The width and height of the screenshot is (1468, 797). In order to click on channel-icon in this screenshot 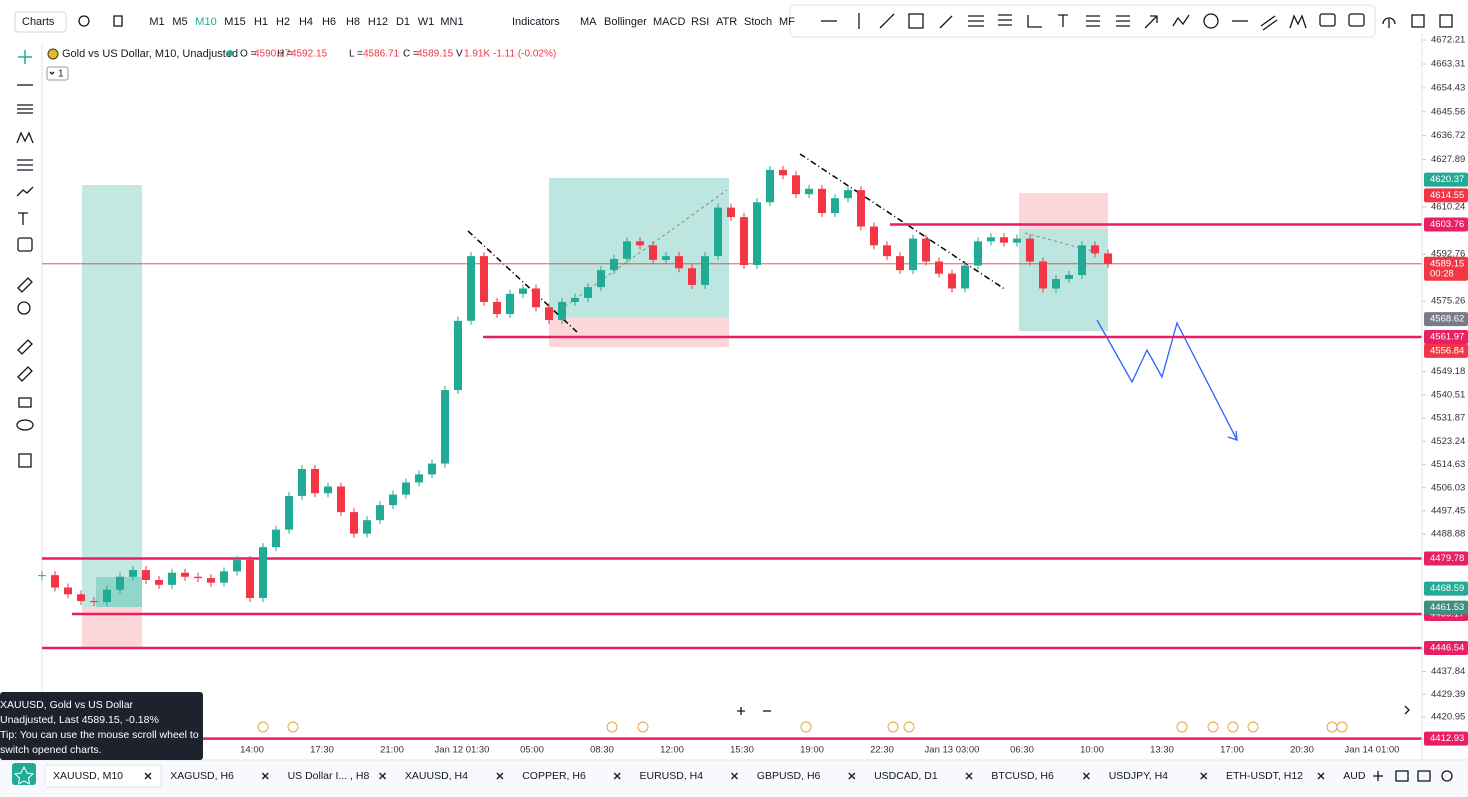, I will do `click(1093, 21)`.